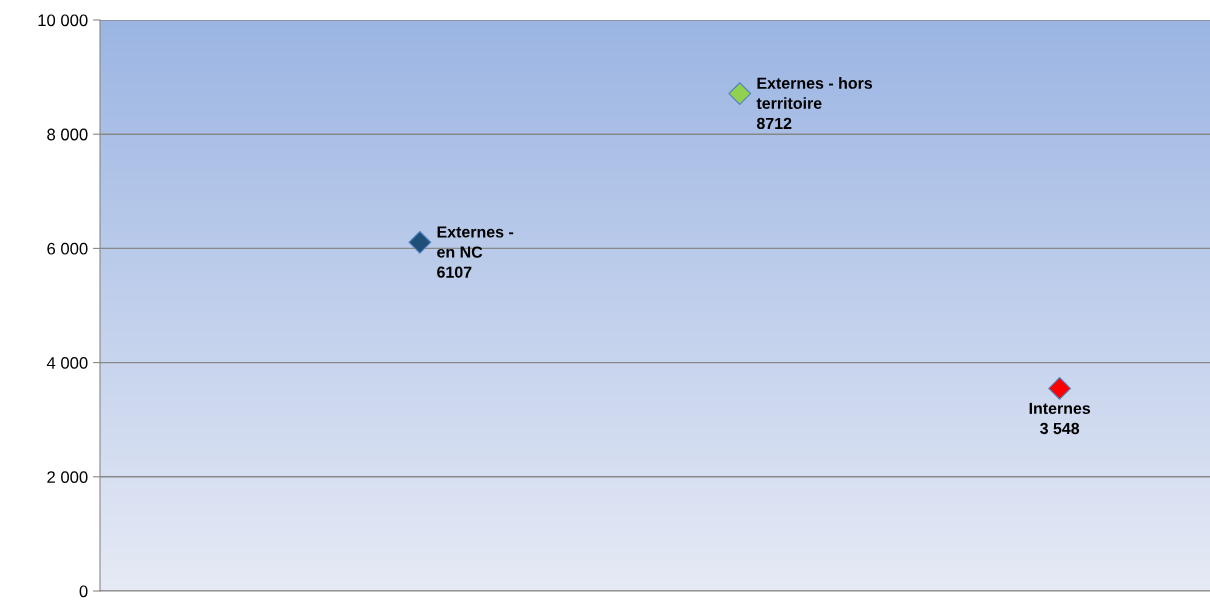  What do you see at coordinates (1060, 428) in the screenshot?
I see `data-label: 3 548` at bounding box center [1060, 428].